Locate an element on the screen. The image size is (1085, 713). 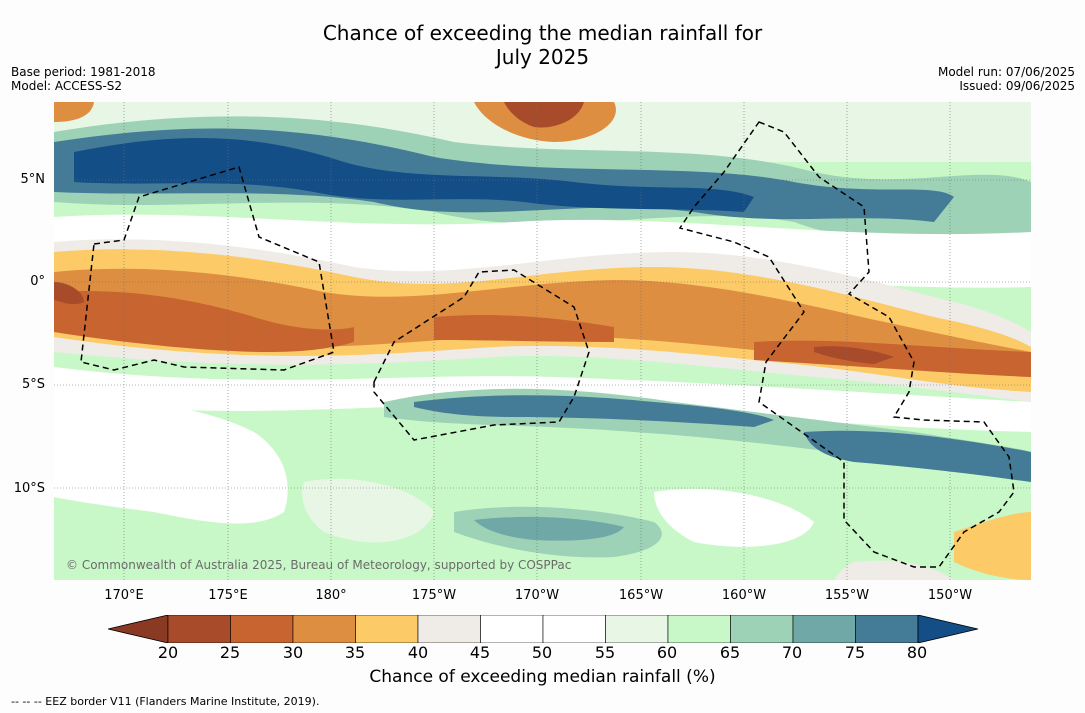
lon-label-175e: 175°E is located at coordinates (228, 595).